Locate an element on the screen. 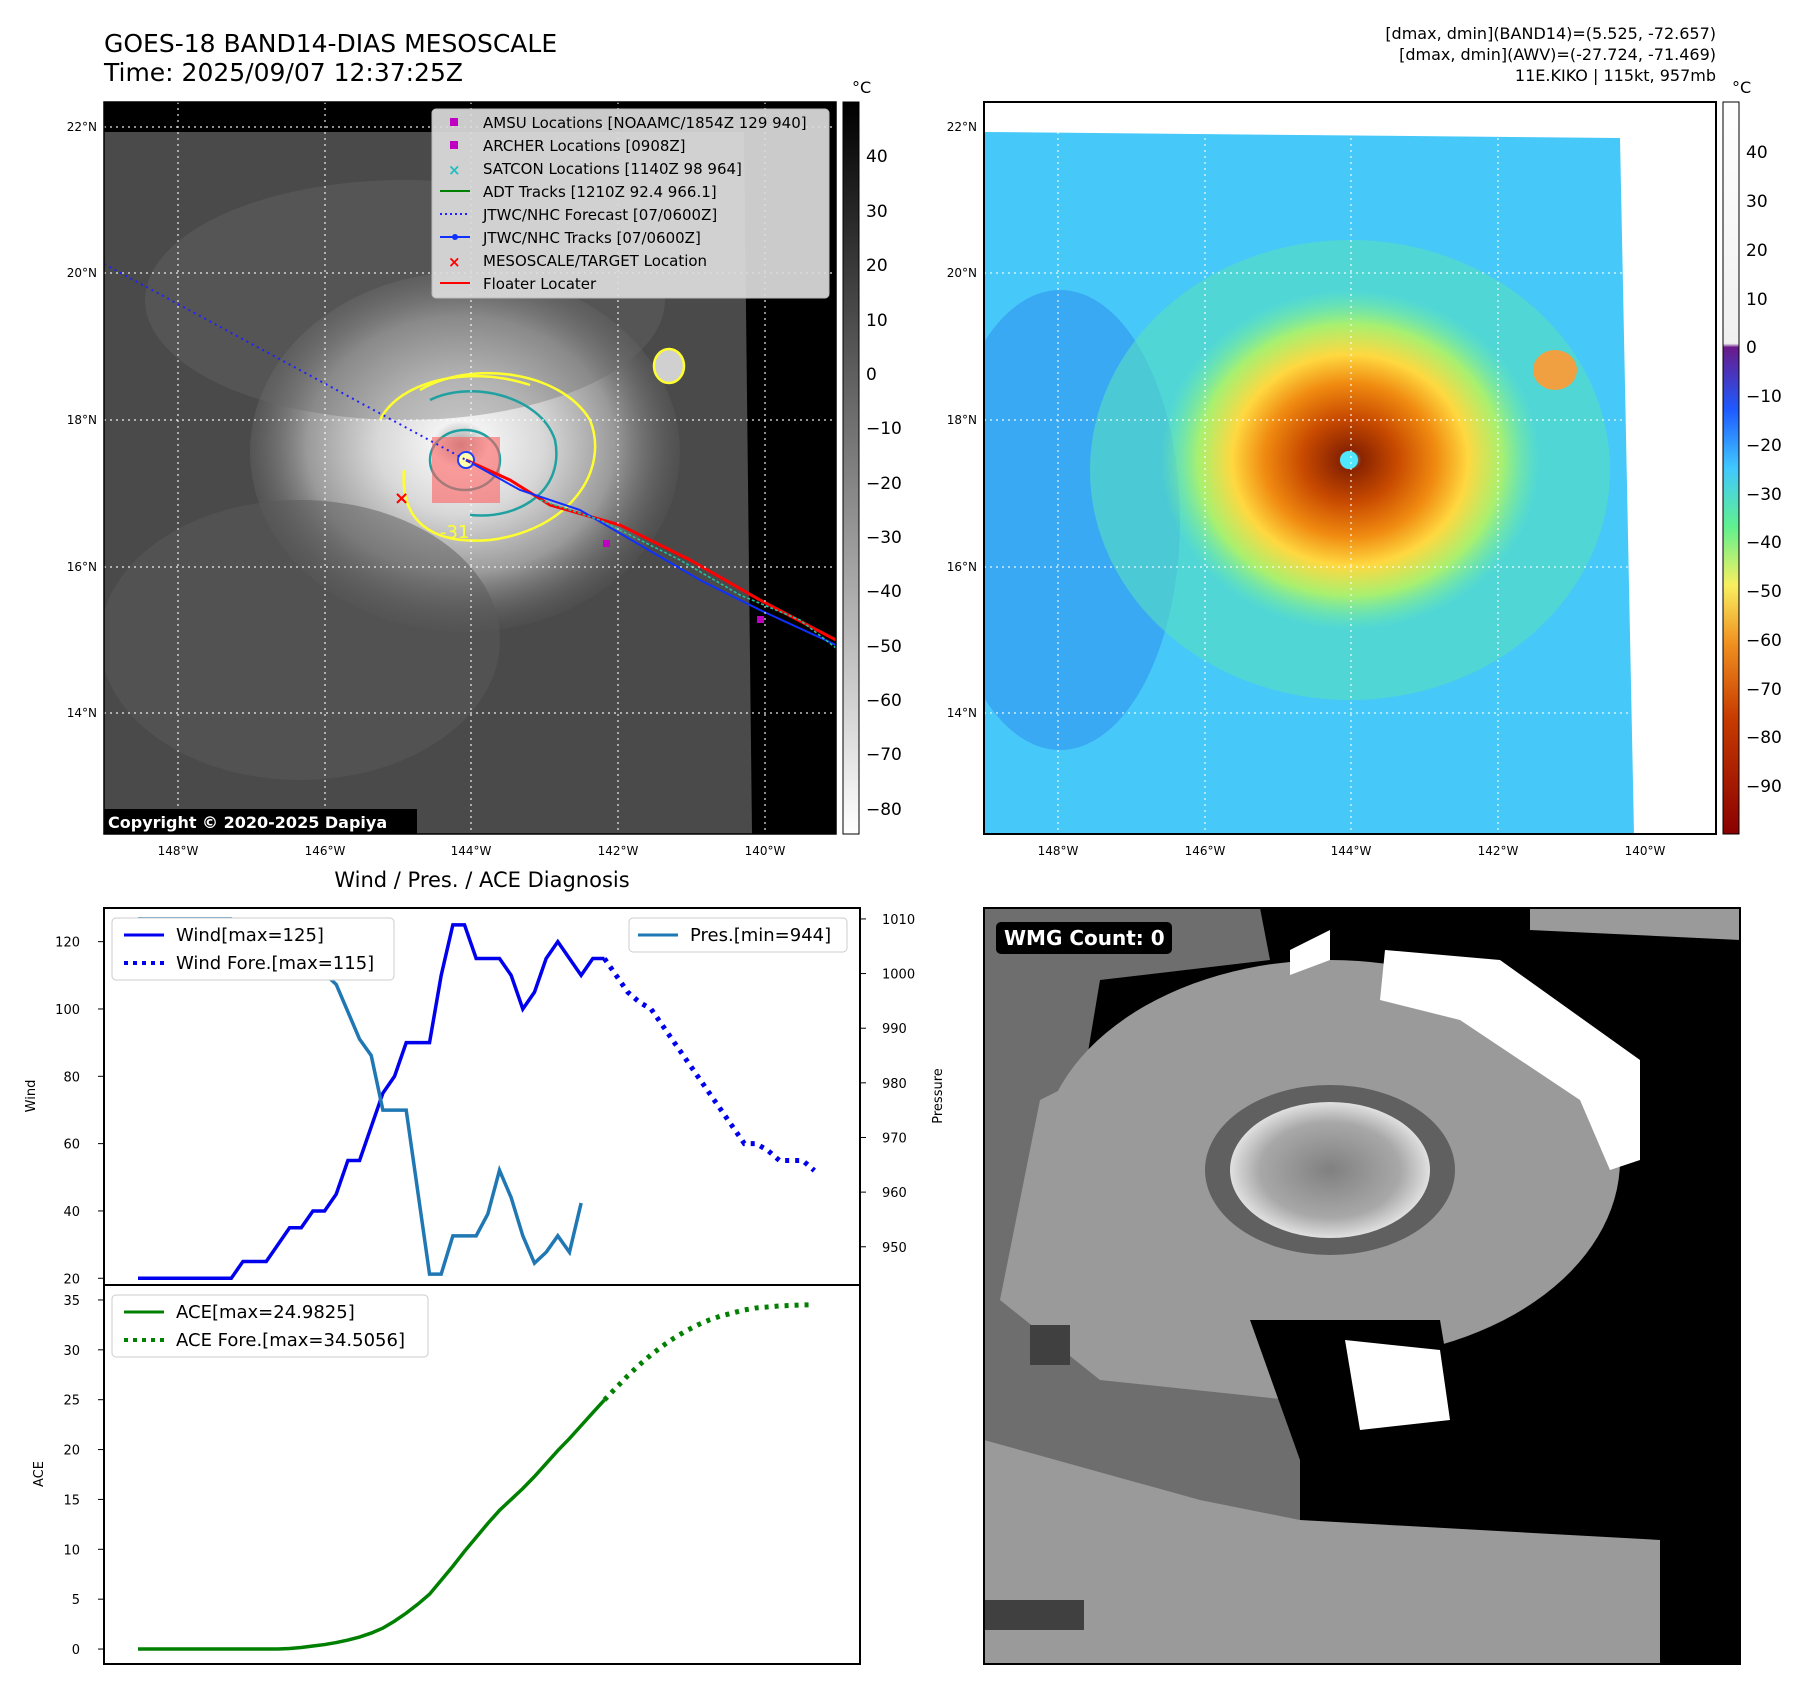  legend-amsu-icon is located at coordinates (454, 122).